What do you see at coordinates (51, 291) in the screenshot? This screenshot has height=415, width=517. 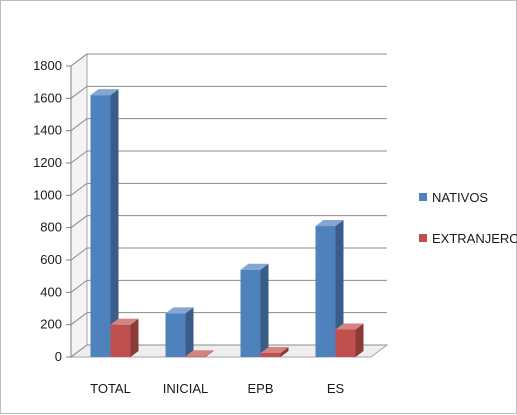 I see `y-tick-label: 400` at bounding box center [51, 291].